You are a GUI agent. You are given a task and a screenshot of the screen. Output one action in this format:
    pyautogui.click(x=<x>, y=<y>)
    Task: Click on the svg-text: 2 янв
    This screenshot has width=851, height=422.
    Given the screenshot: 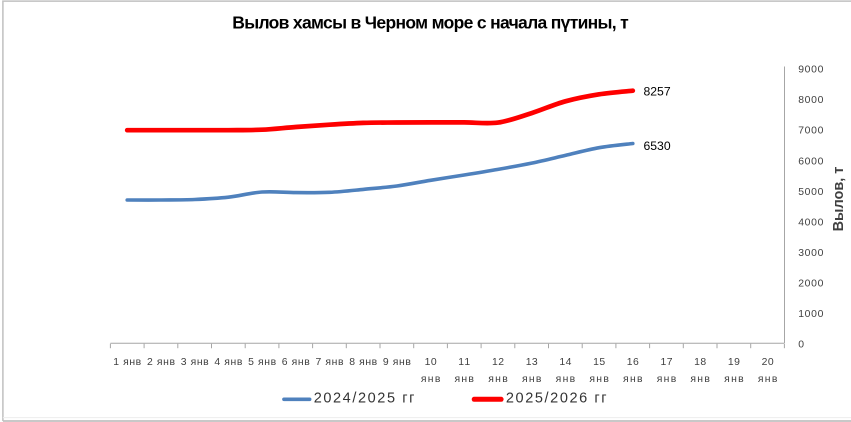 What is the action you would take?
    pyautogui.click(x=161, y=362)
    